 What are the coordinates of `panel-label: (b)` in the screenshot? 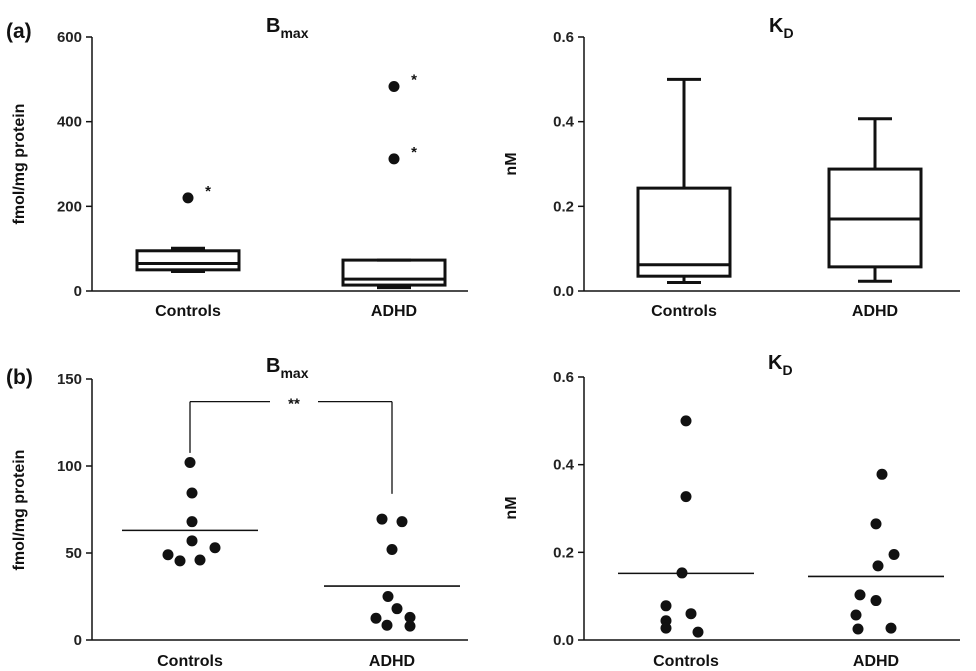 It's located at (19, 377).